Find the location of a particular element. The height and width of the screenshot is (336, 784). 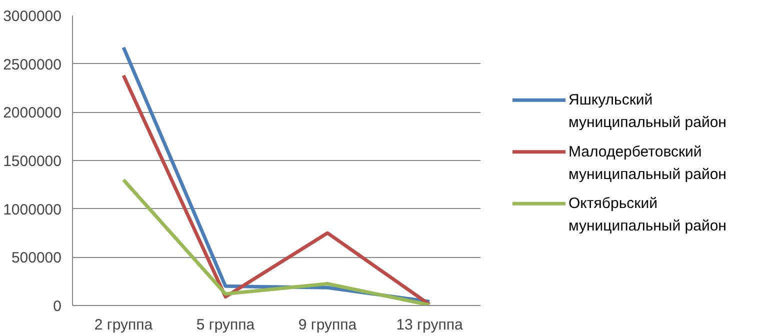

legend-label: Малодербетовский муниципальный район is located at coordinates (647, 163).